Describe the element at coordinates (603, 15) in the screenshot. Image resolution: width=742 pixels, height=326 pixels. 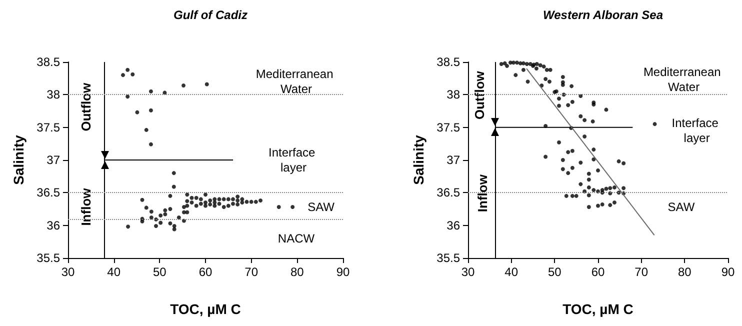
I see `chart-title: Western Alboran Sea` at that location.